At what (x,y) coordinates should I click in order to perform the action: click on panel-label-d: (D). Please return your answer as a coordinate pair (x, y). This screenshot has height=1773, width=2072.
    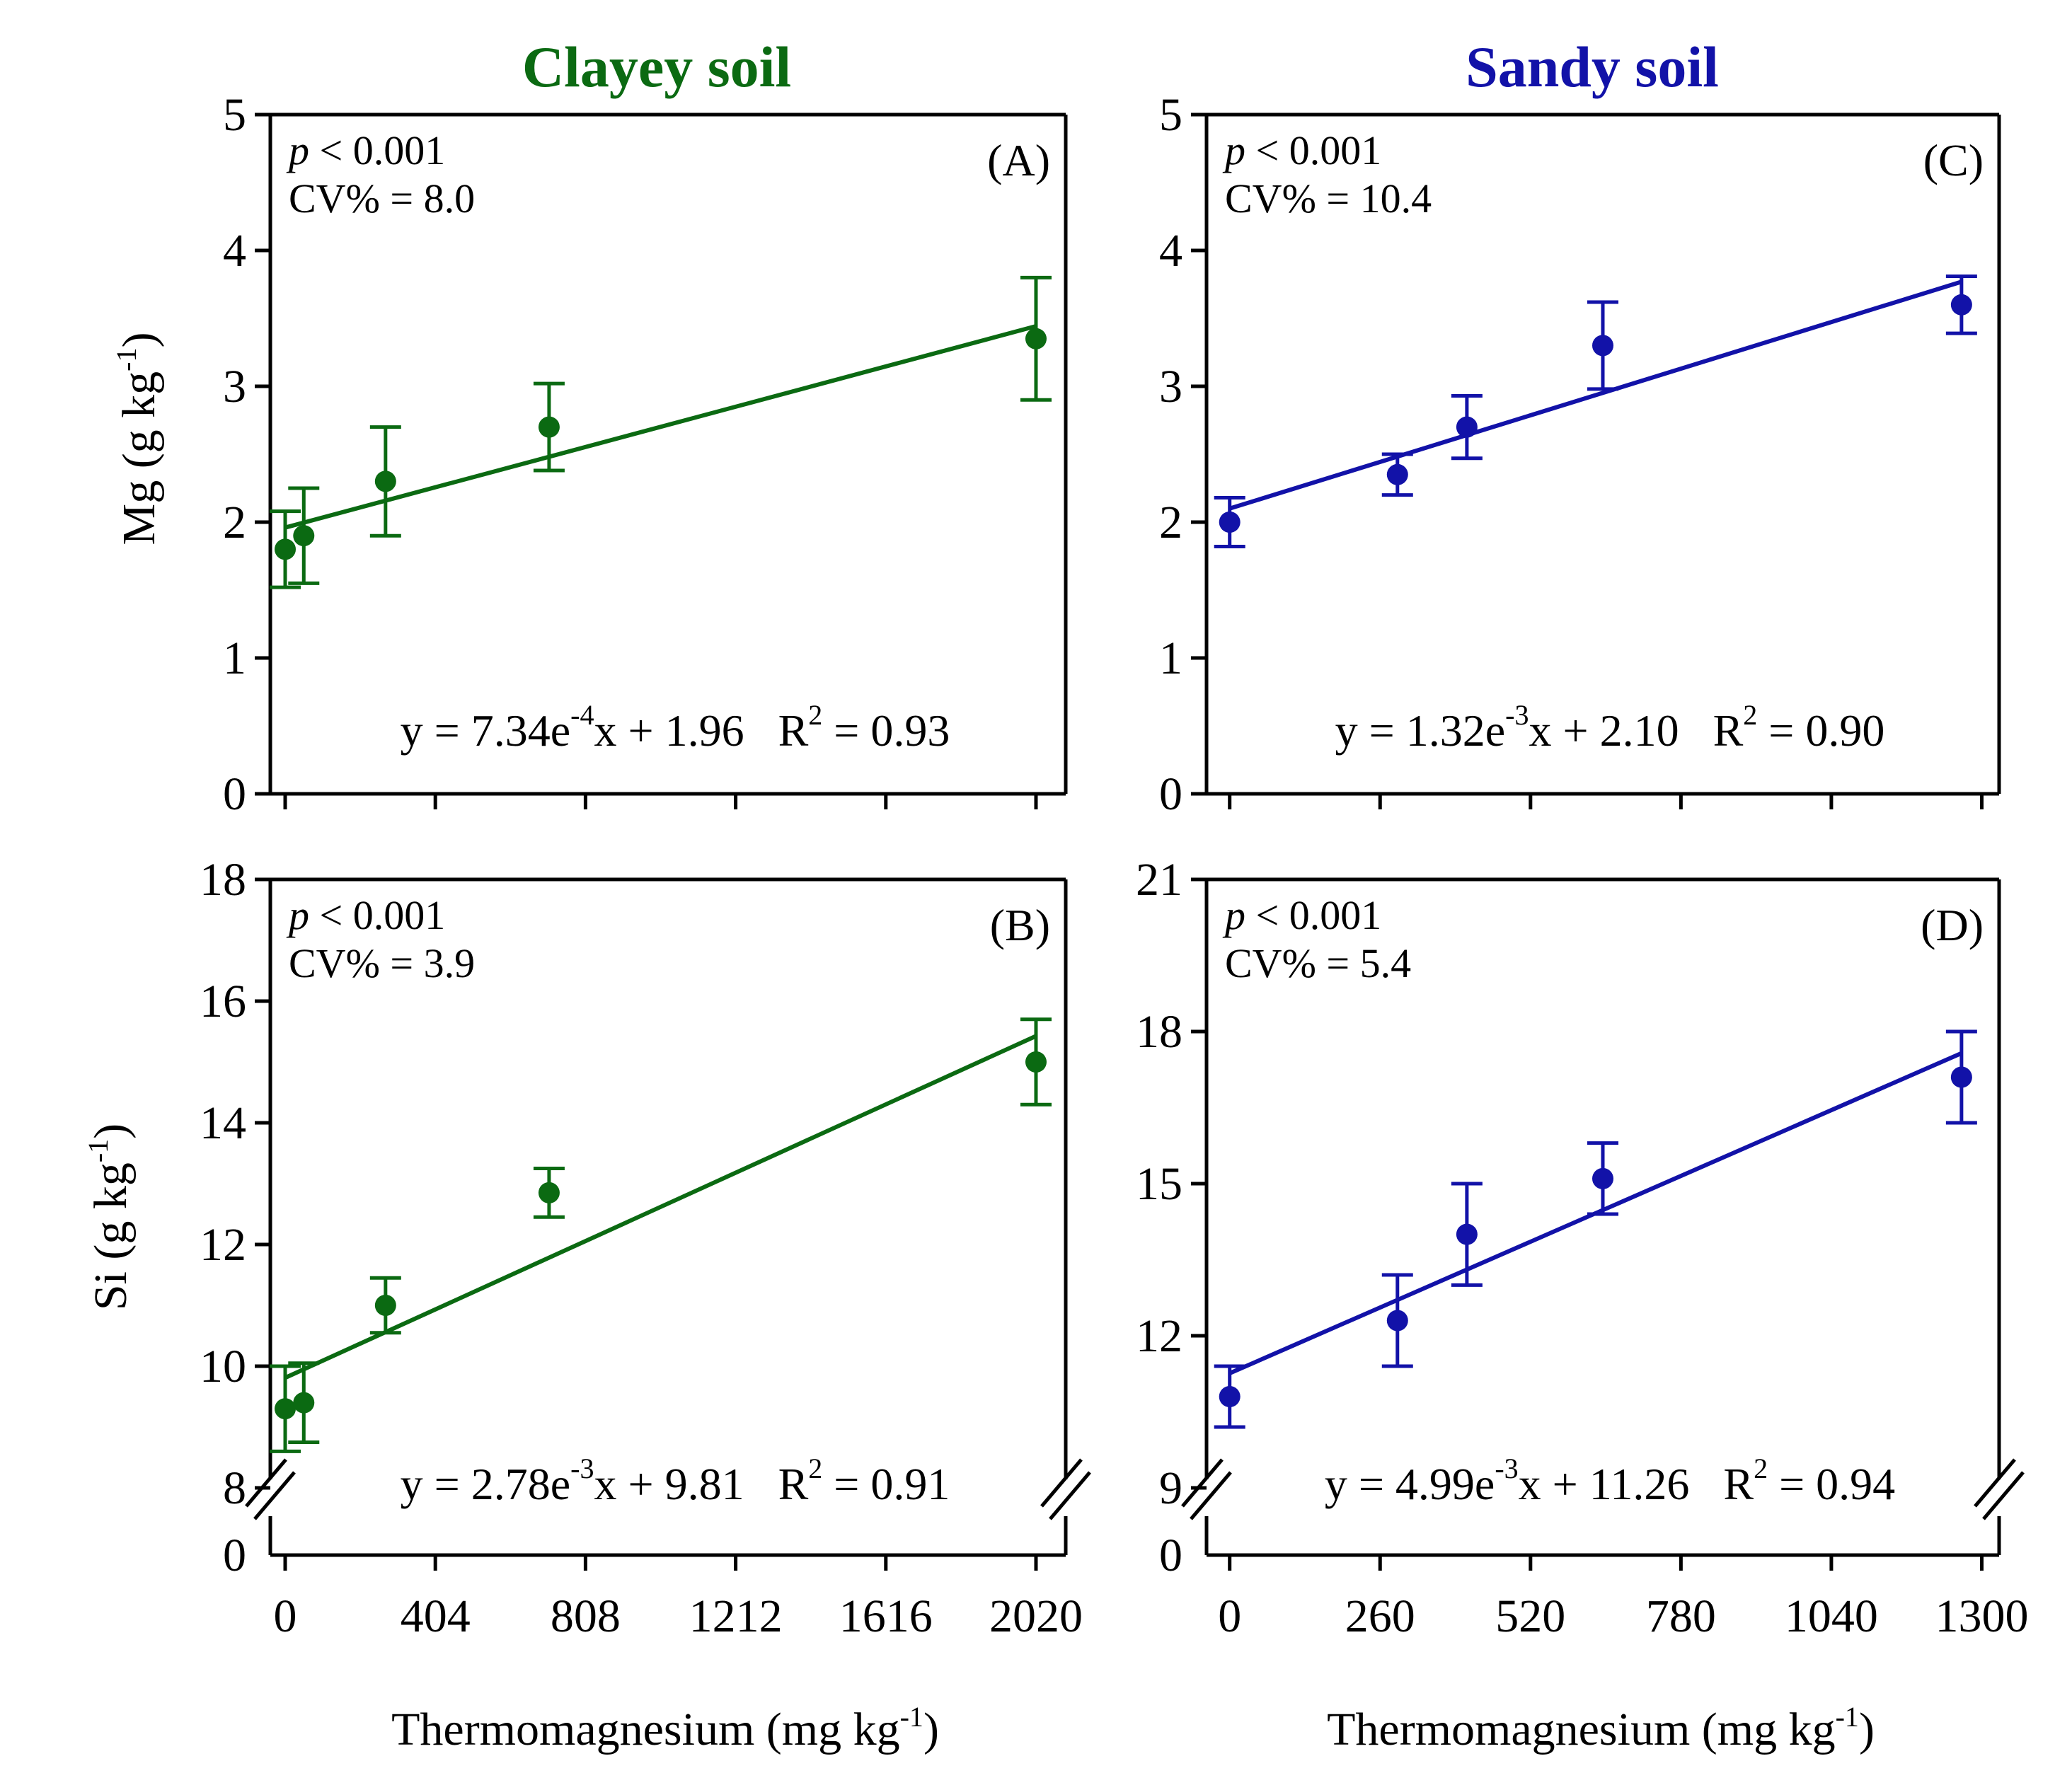
    Looking at the image, I should click on (1952, 925).